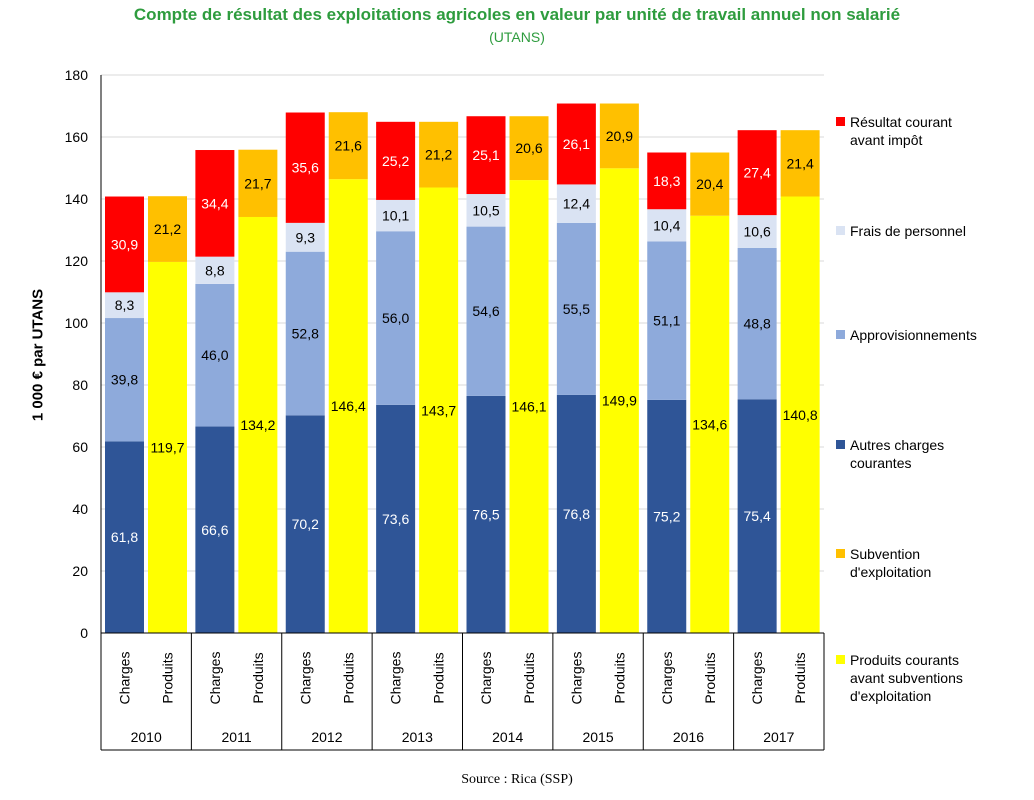 Image resolution: width=1034 pixels, height=800 pixels. I want to click on y-tick-label: 120, so click(77, 261).